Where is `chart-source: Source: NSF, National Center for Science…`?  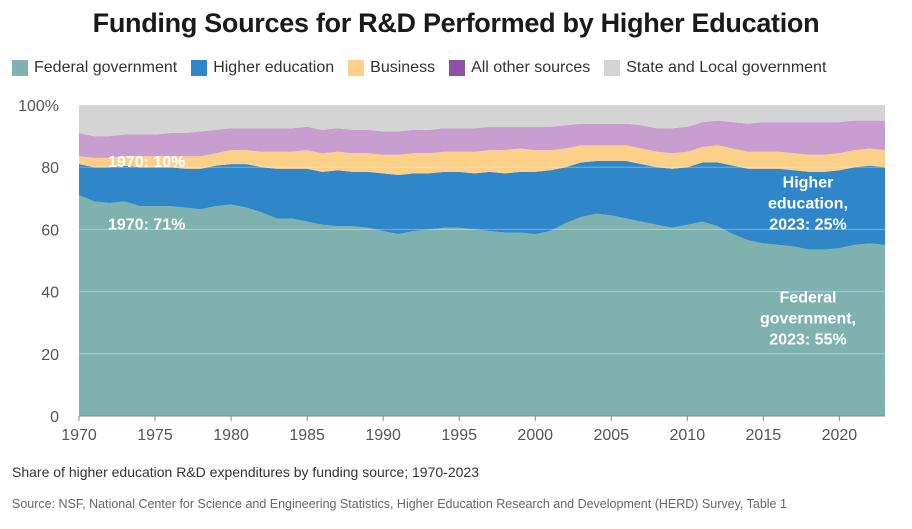 chart-source: Source: NSF, National Center for Science… is located at coordinates (399, 504).